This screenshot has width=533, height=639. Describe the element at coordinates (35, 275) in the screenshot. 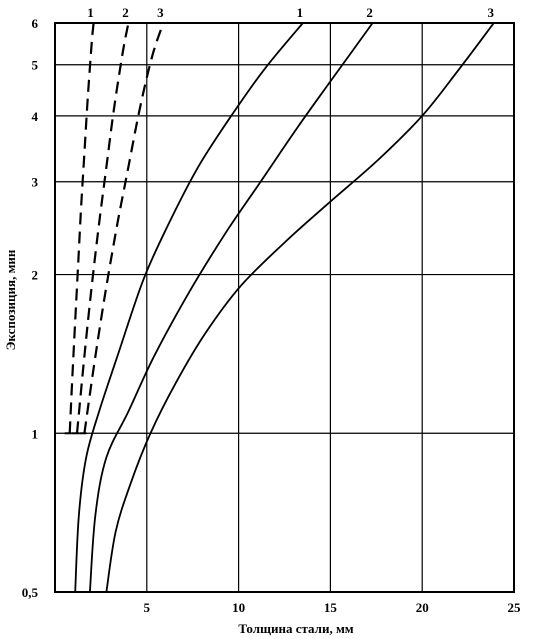

I see `y-tick-label: 2` at that location.